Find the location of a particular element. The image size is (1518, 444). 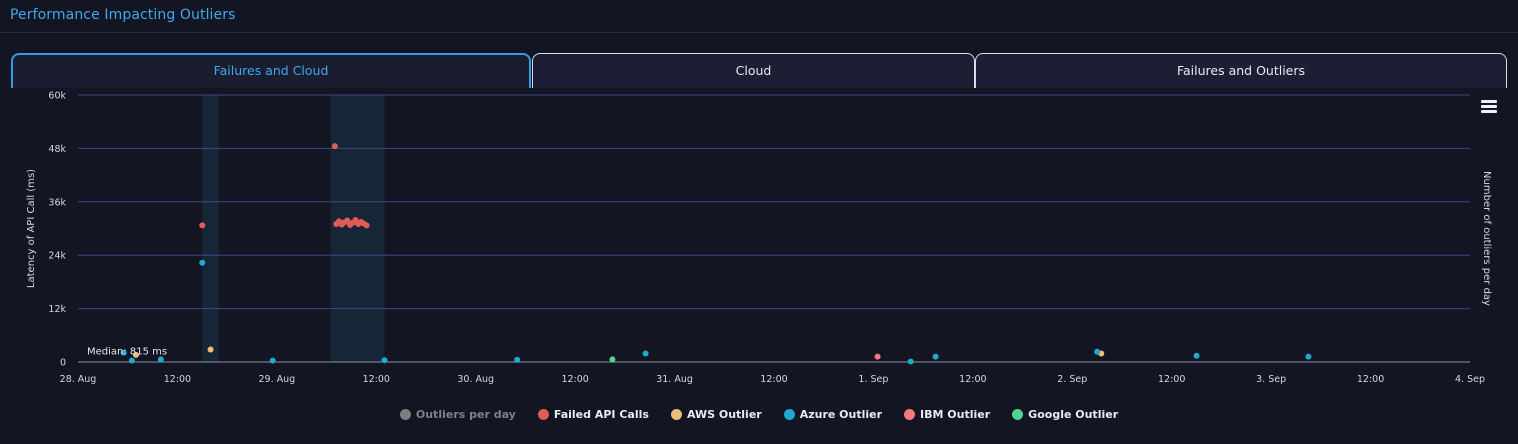

x-tick-label: 28. Aug is located at coordinates (78, 379).